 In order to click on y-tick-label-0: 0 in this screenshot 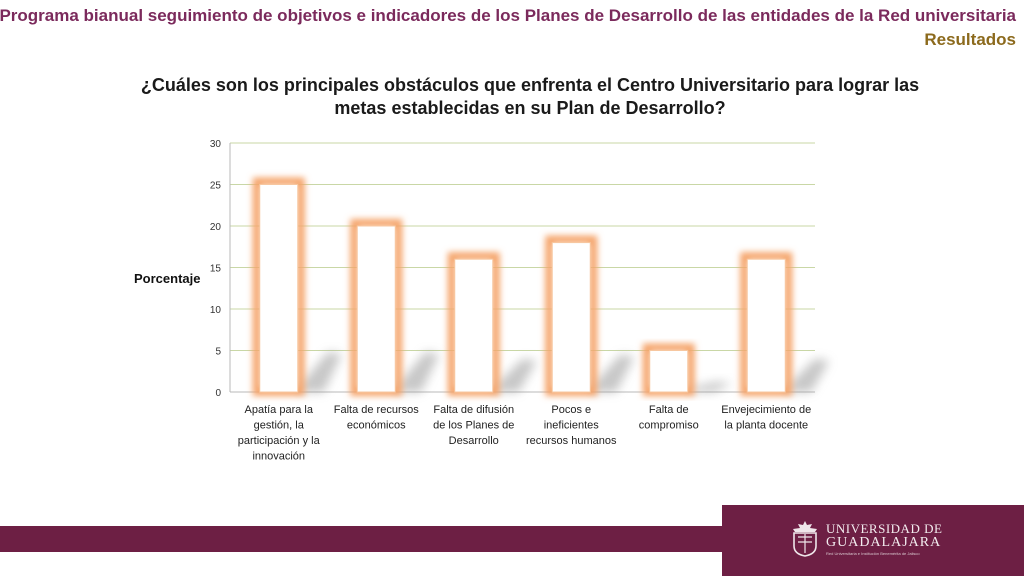, I will do `click(218, 393)`.